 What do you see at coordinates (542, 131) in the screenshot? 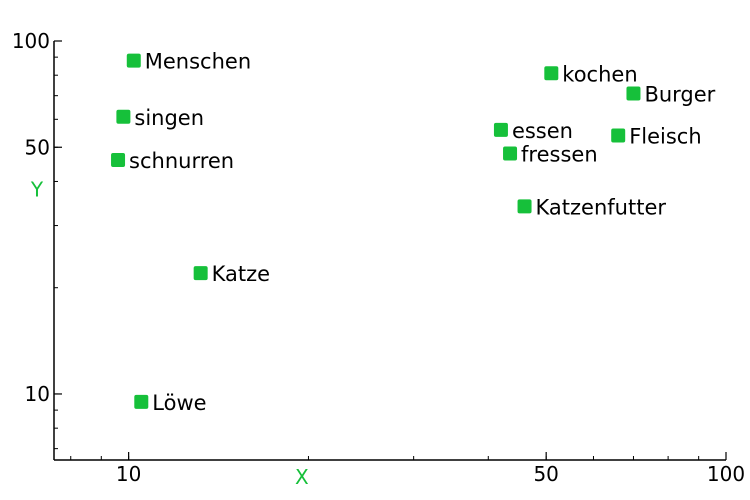
I see `data-point-label: essen` at bounding box center [542, 131].